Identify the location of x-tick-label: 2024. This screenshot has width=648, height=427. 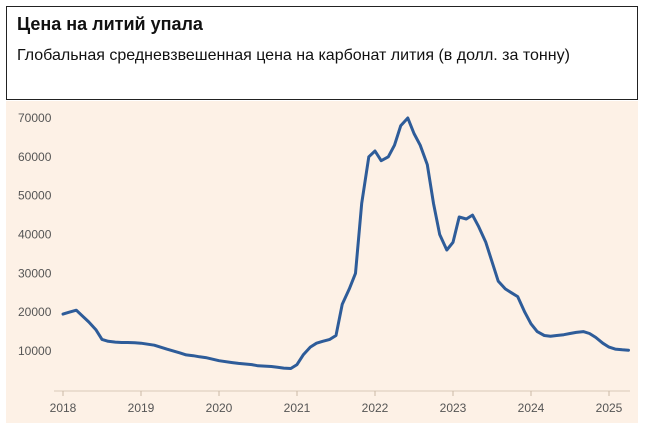
(531, 408).